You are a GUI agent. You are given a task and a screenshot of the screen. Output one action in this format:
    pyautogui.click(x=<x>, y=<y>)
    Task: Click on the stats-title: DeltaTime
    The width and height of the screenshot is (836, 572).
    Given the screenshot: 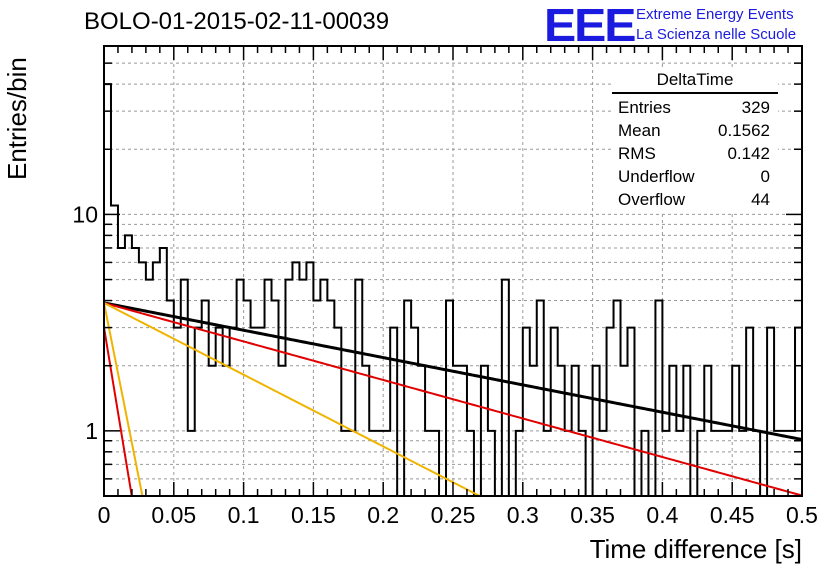 What is the action you would take?
    pyautogui.click(x=695, y=82)
    